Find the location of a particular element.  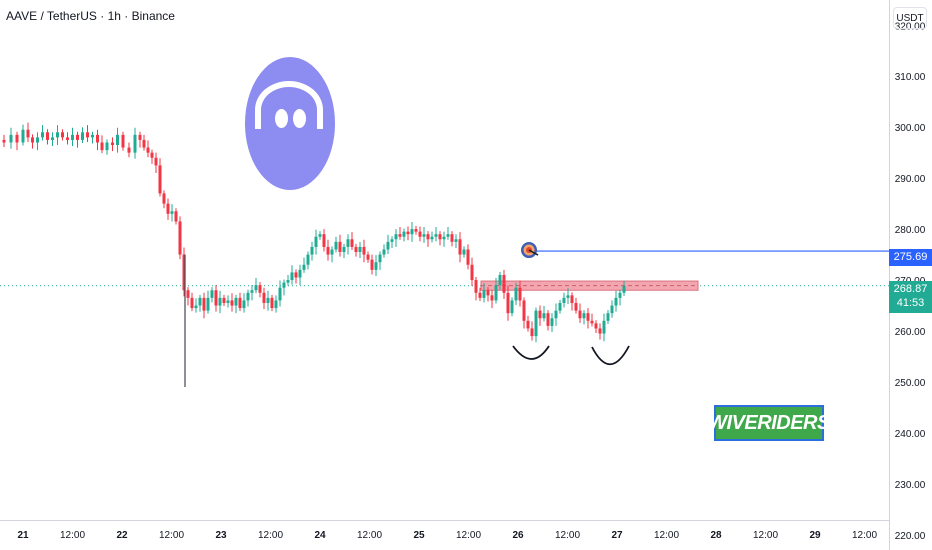

target-icon-arrow is located at coordinates (533, 252).